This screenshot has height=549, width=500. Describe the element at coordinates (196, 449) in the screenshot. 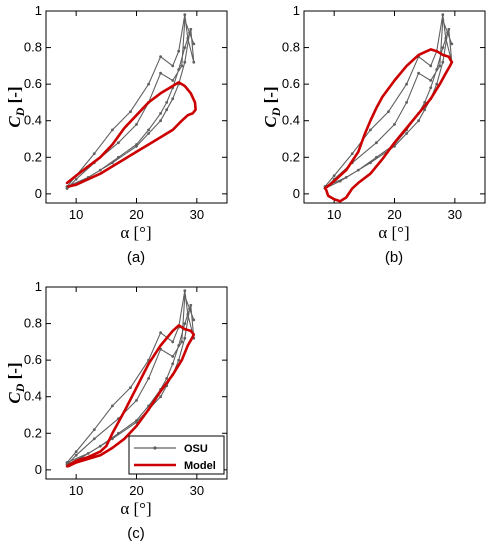

I see `legend-label-osu: OSU` at that location.